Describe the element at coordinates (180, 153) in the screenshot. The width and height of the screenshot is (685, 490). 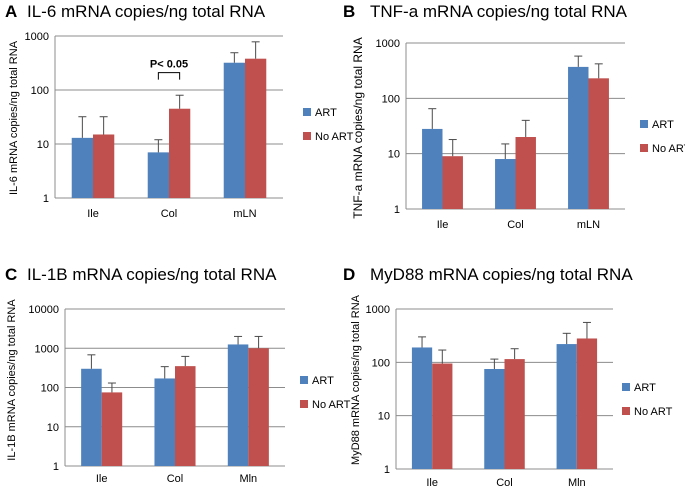
I see `panel-a-bar-col-no-art` at that location.